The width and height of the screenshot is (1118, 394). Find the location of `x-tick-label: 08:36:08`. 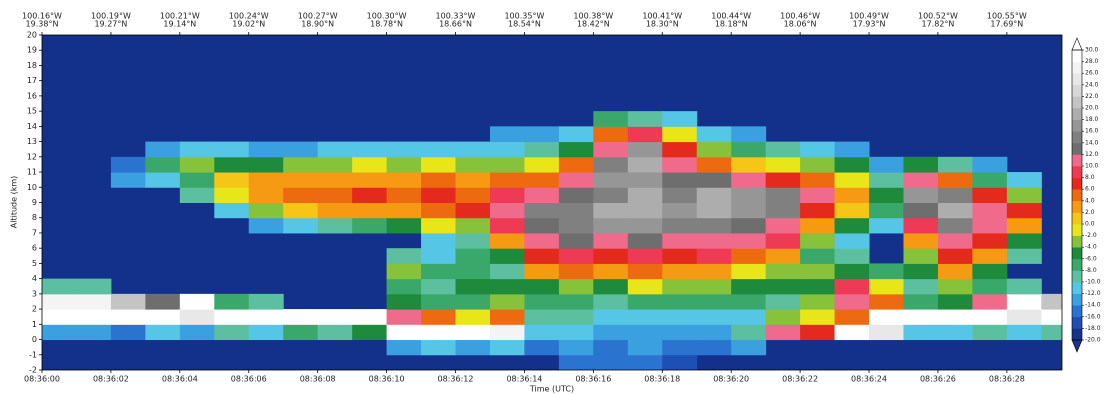

x-tick-label: 08:36:08 is located at coordinates (318, 379).